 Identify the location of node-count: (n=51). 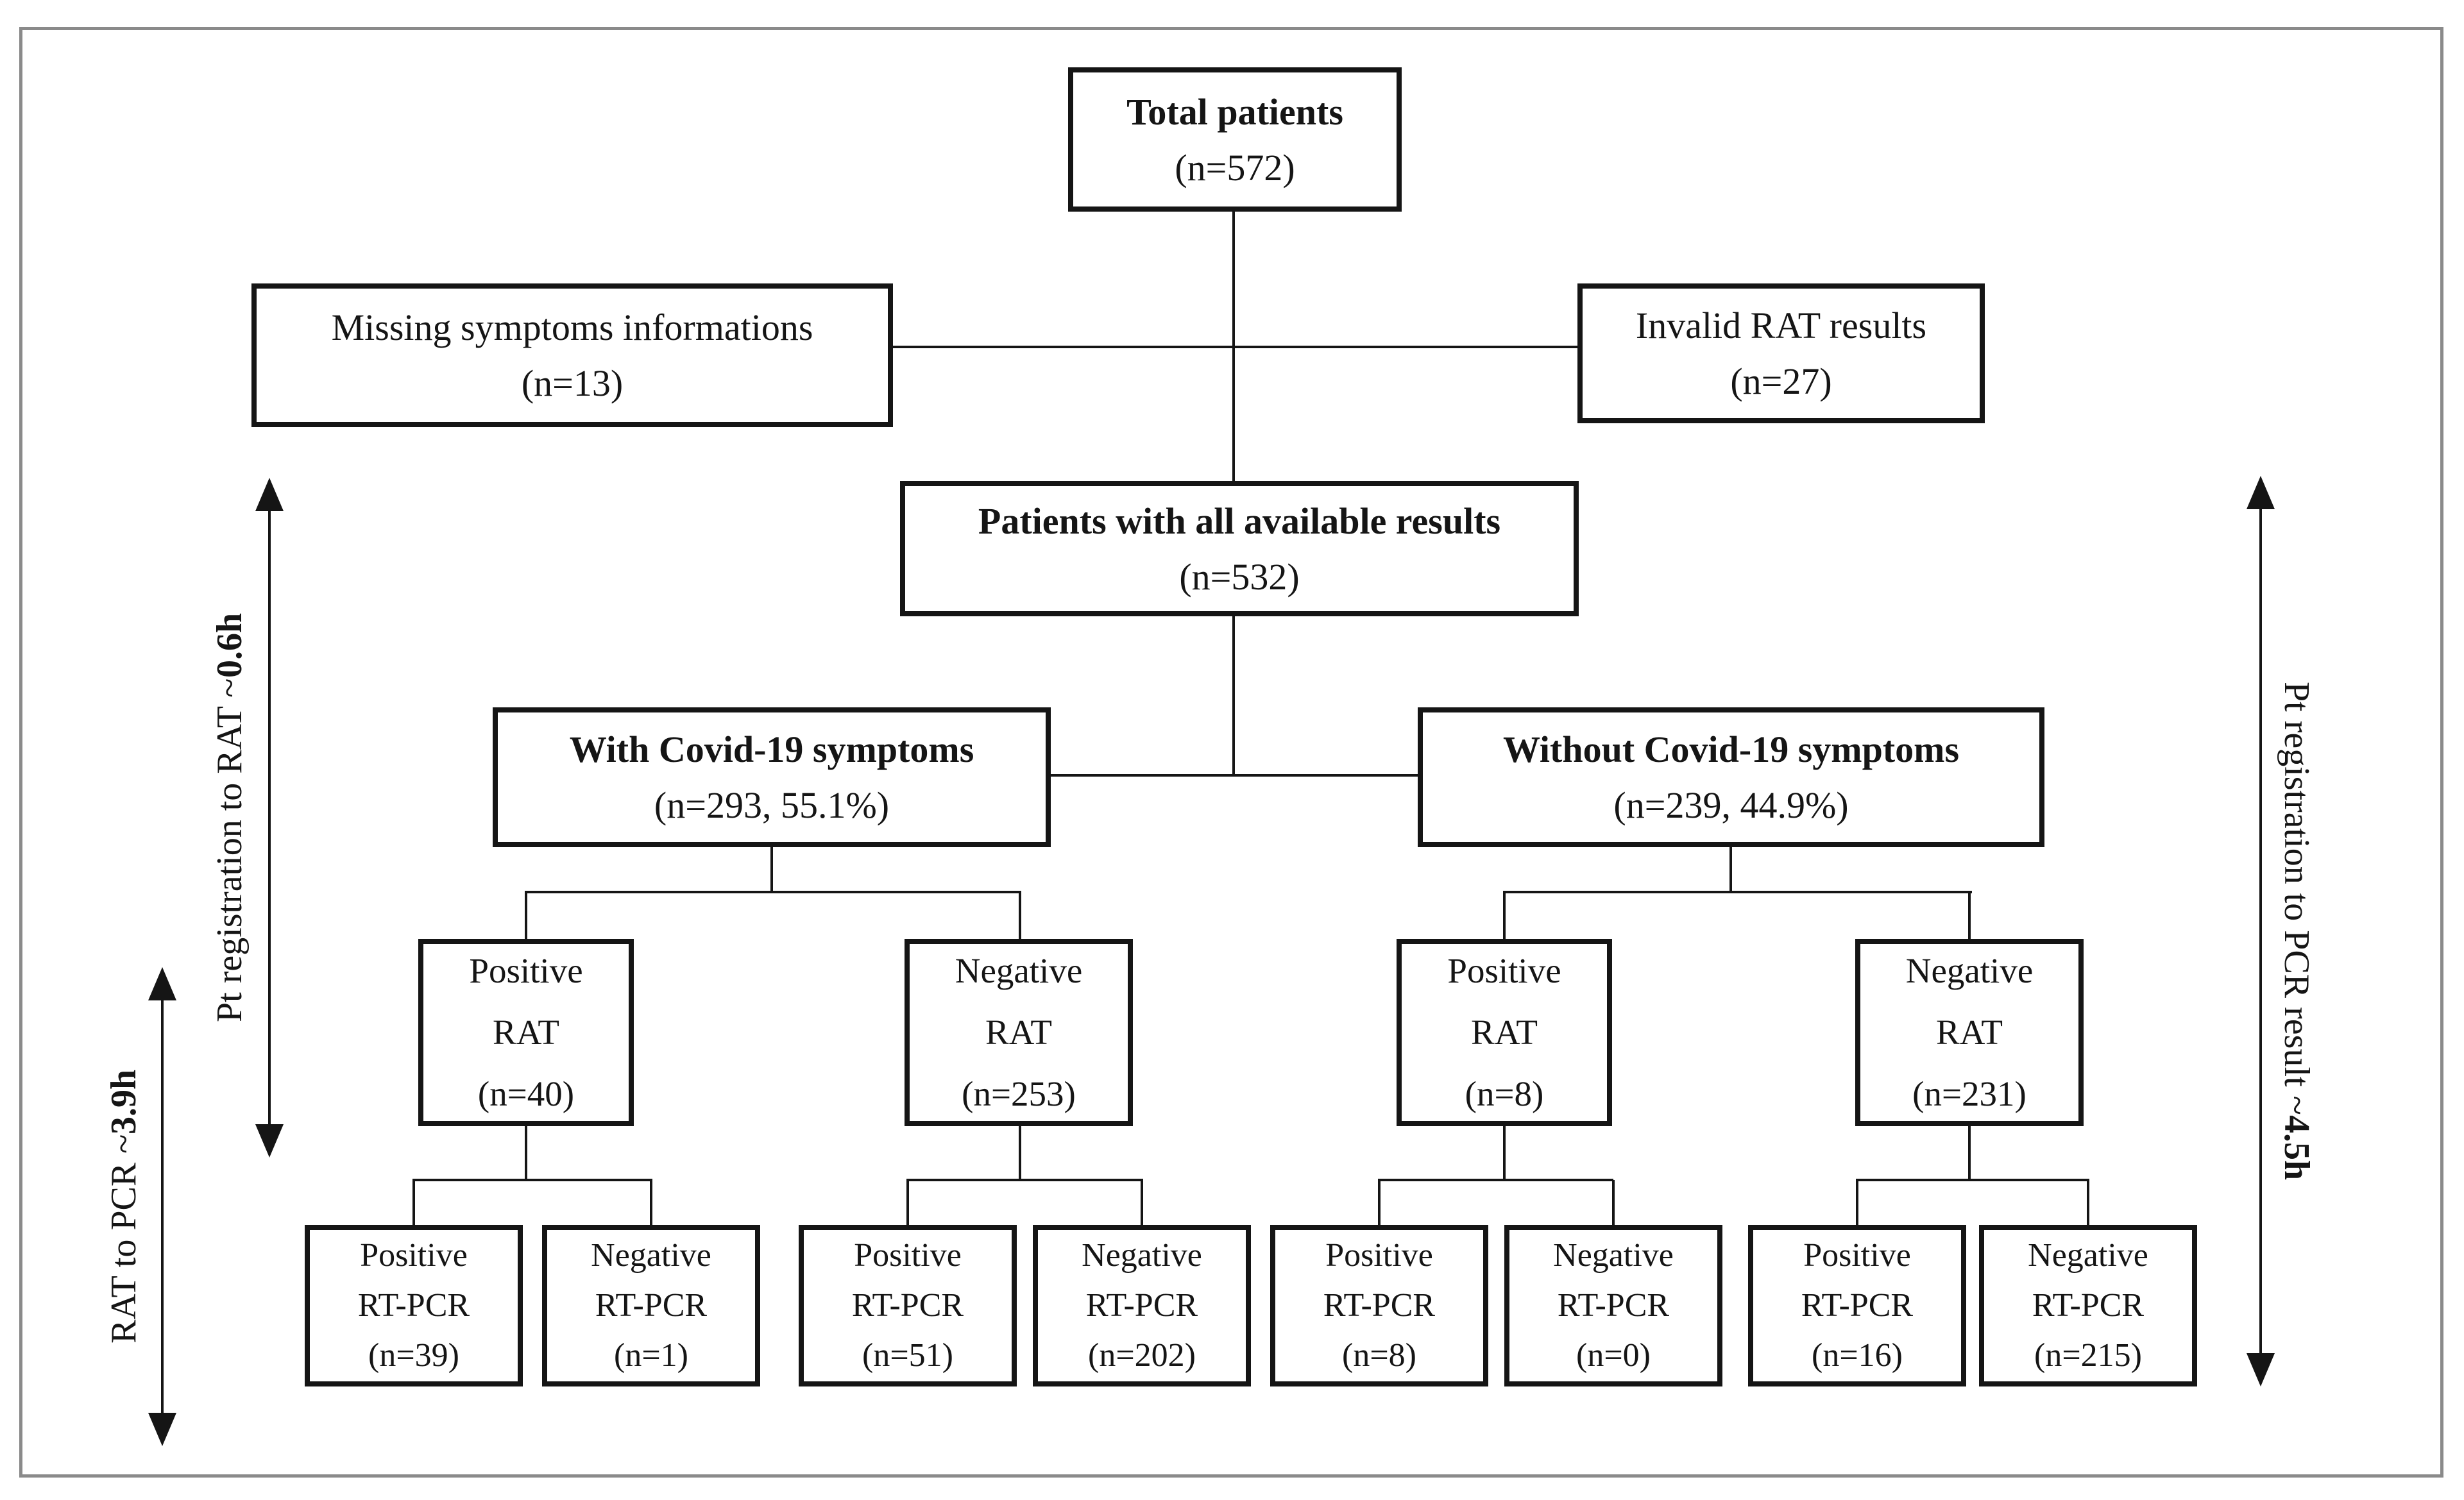
(908, 1355).